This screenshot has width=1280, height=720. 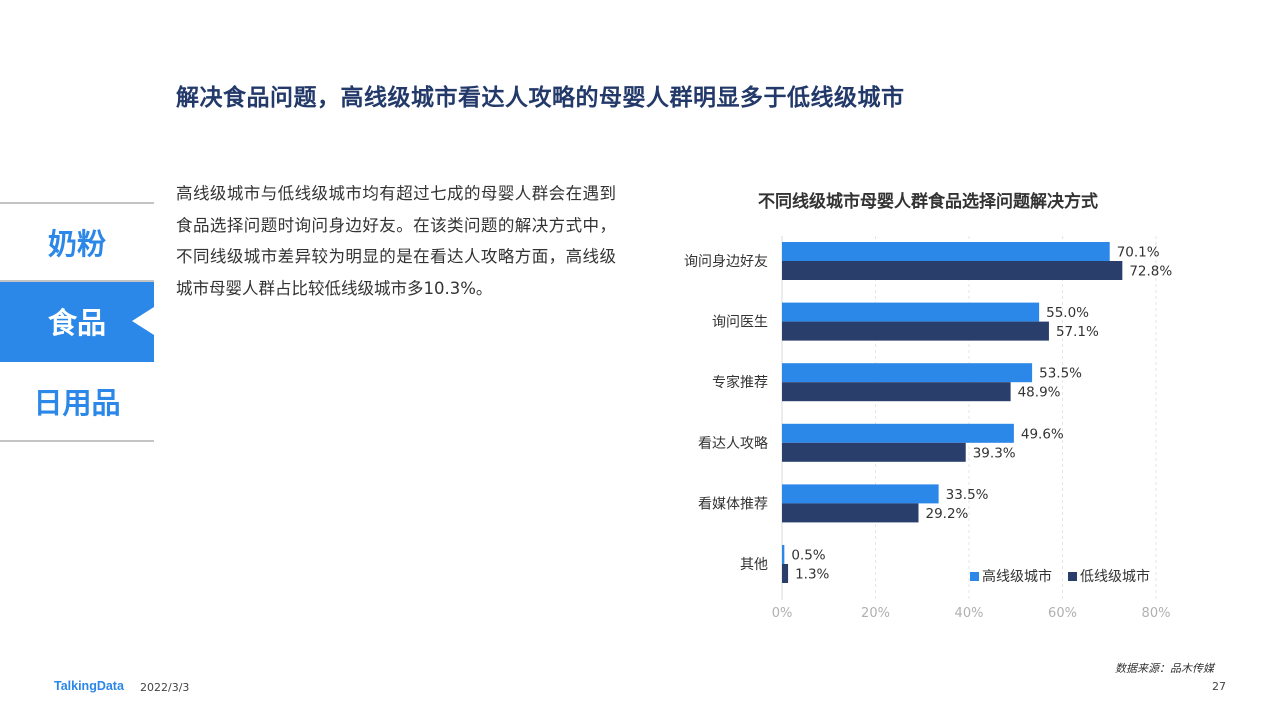 I want to click on data-label: 70.1%, so click(x=1138, y=253).